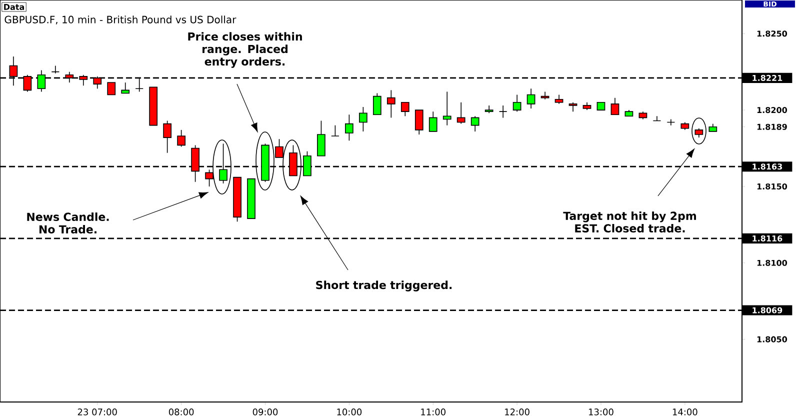 The width and height of the screenshot is (796, 418). What do you see at coordinates (772, 186) in the screenshot?
I see `y-tick-label: 1.8150` at bounding box center [772, 186].